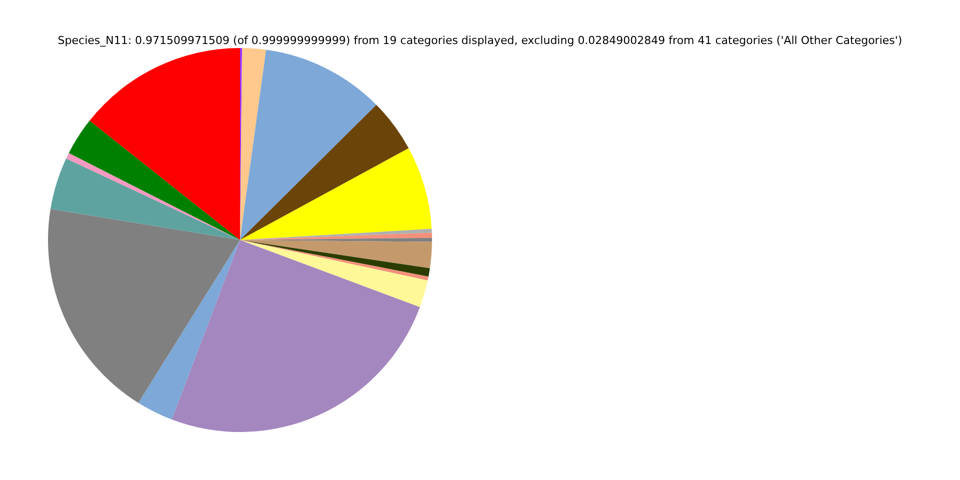 This screenshot has height=480, width=960. I want to click on text: Species_N11: 0.971509971509 (of 0.999999999999) from 19 categories displayed, excluding 0.02849002849 from 41 categories ('All Other Categories'), so click(480, 40).